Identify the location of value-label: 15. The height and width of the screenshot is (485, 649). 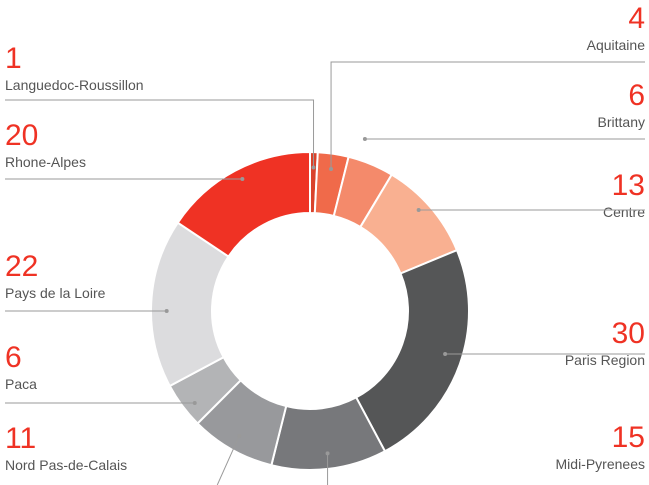
(628, 437).